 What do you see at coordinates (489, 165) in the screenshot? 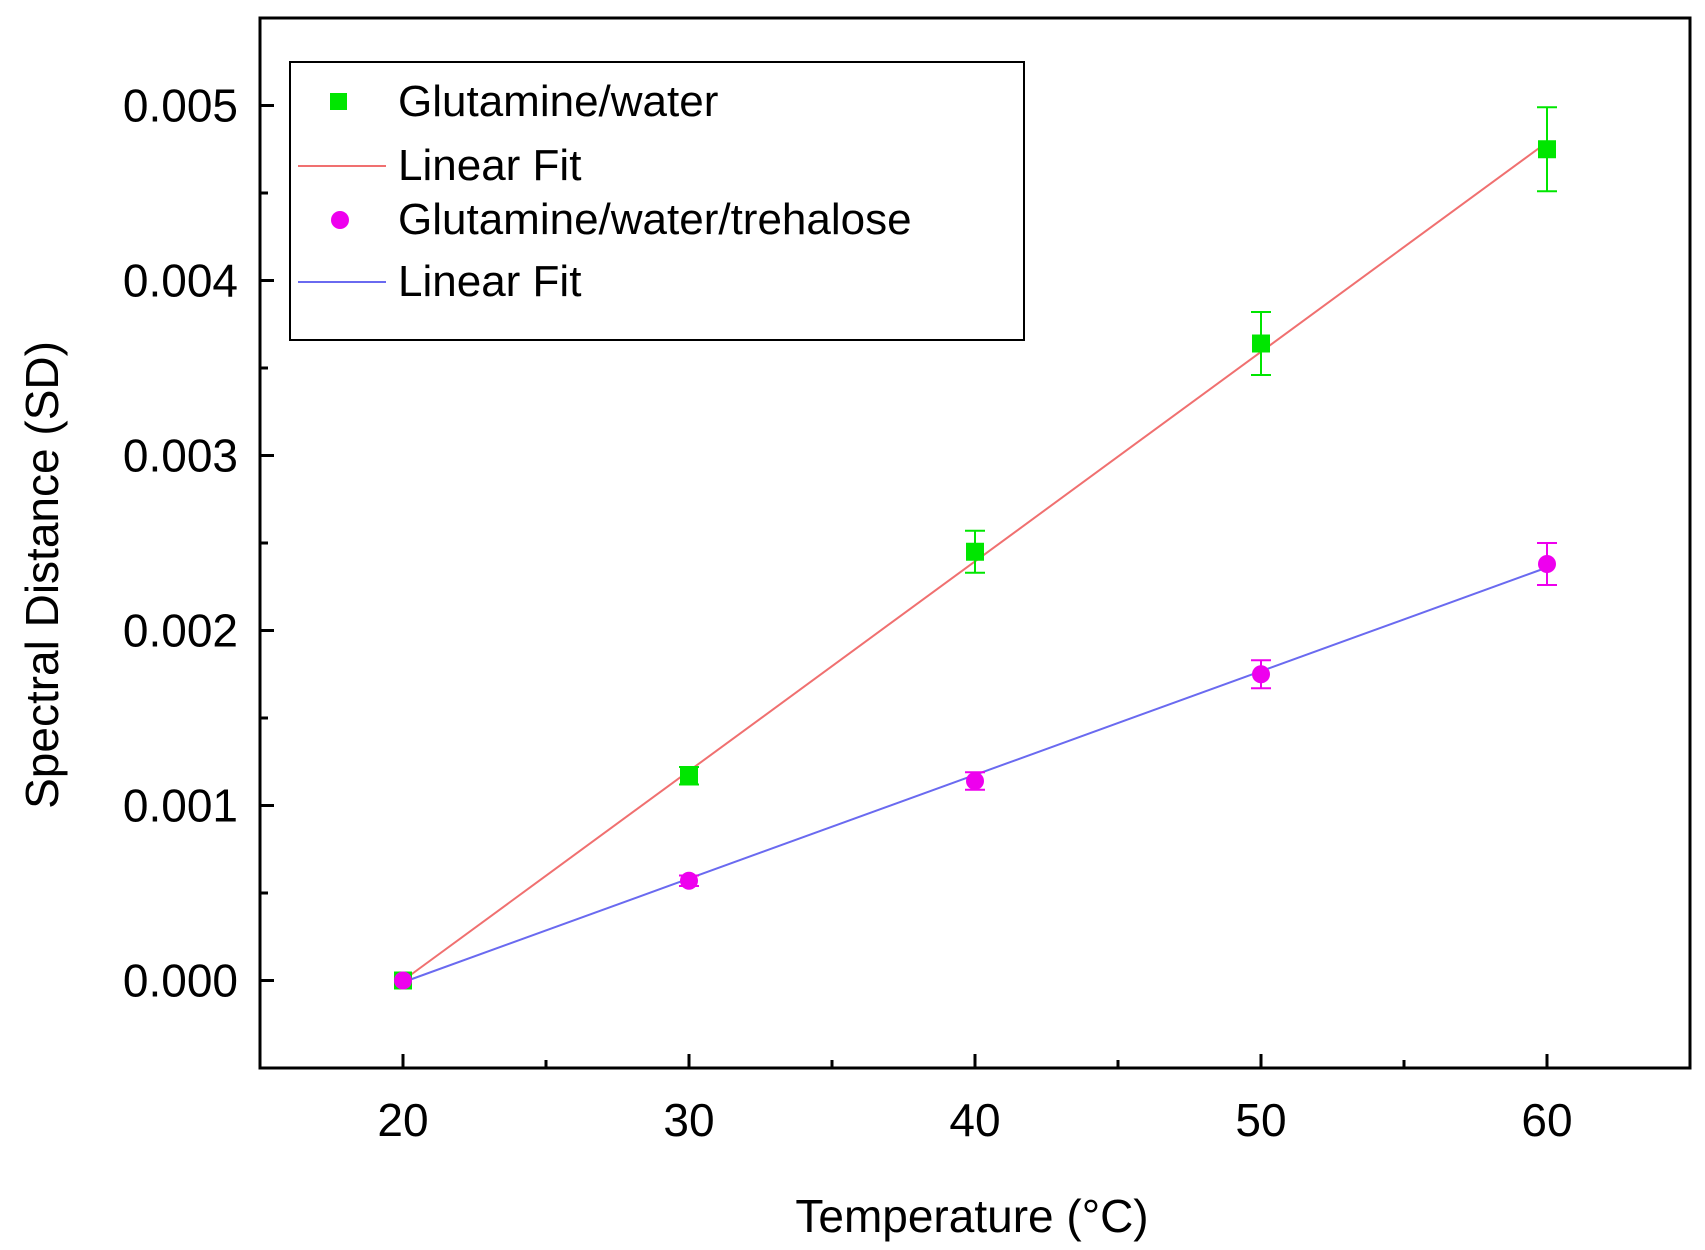
I see `legend-label-linear-fit-1: Linear Fit` at bounding box center [489, 165].